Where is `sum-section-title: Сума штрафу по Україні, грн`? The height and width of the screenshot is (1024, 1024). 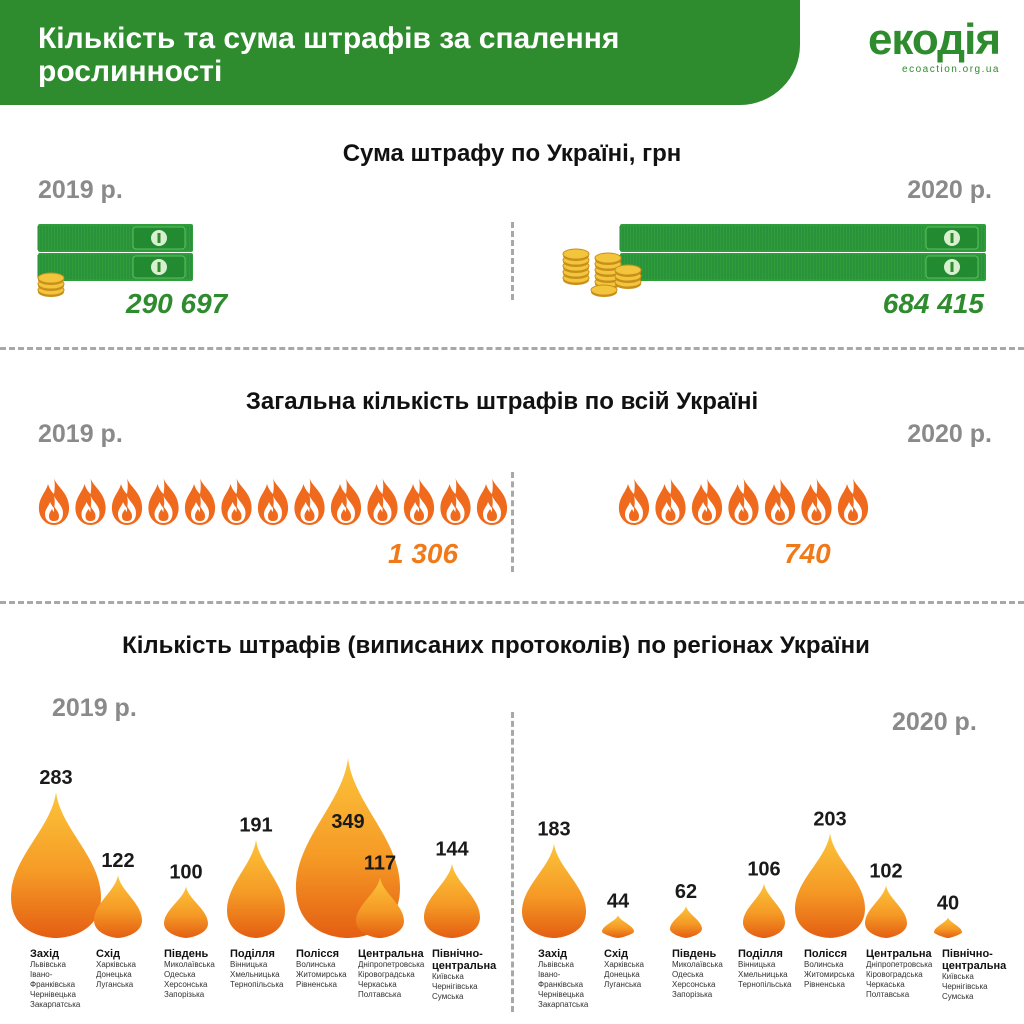 sum-section-title: Сума штрафу по Україні, грн is located at coordinates (512, 153).